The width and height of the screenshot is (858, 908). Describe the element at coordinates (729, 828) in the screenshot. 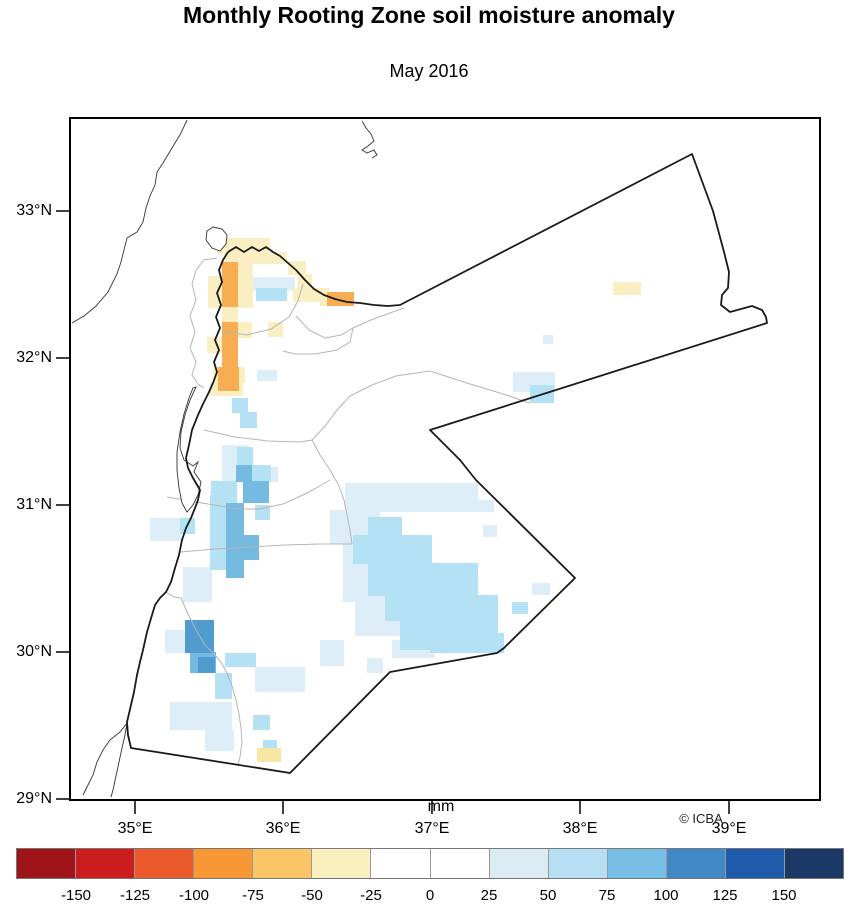

I see `longitude-label: 39°E` at that location.